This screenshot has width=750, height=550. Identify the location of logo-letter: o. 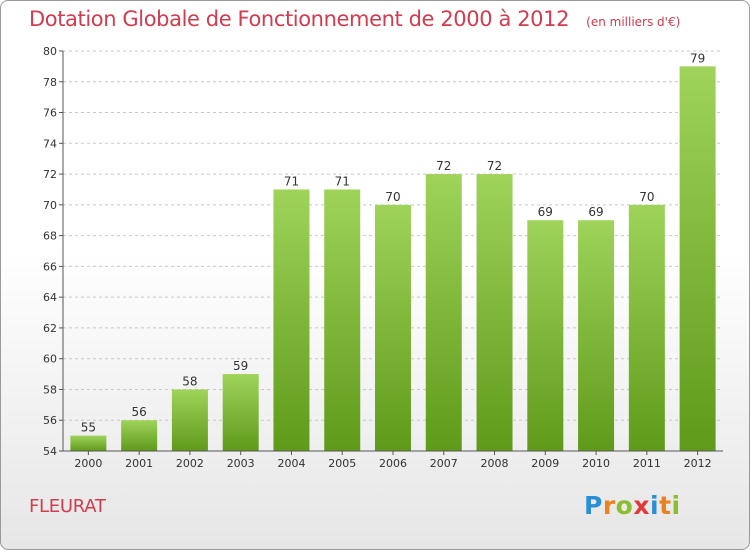
(624, 505).